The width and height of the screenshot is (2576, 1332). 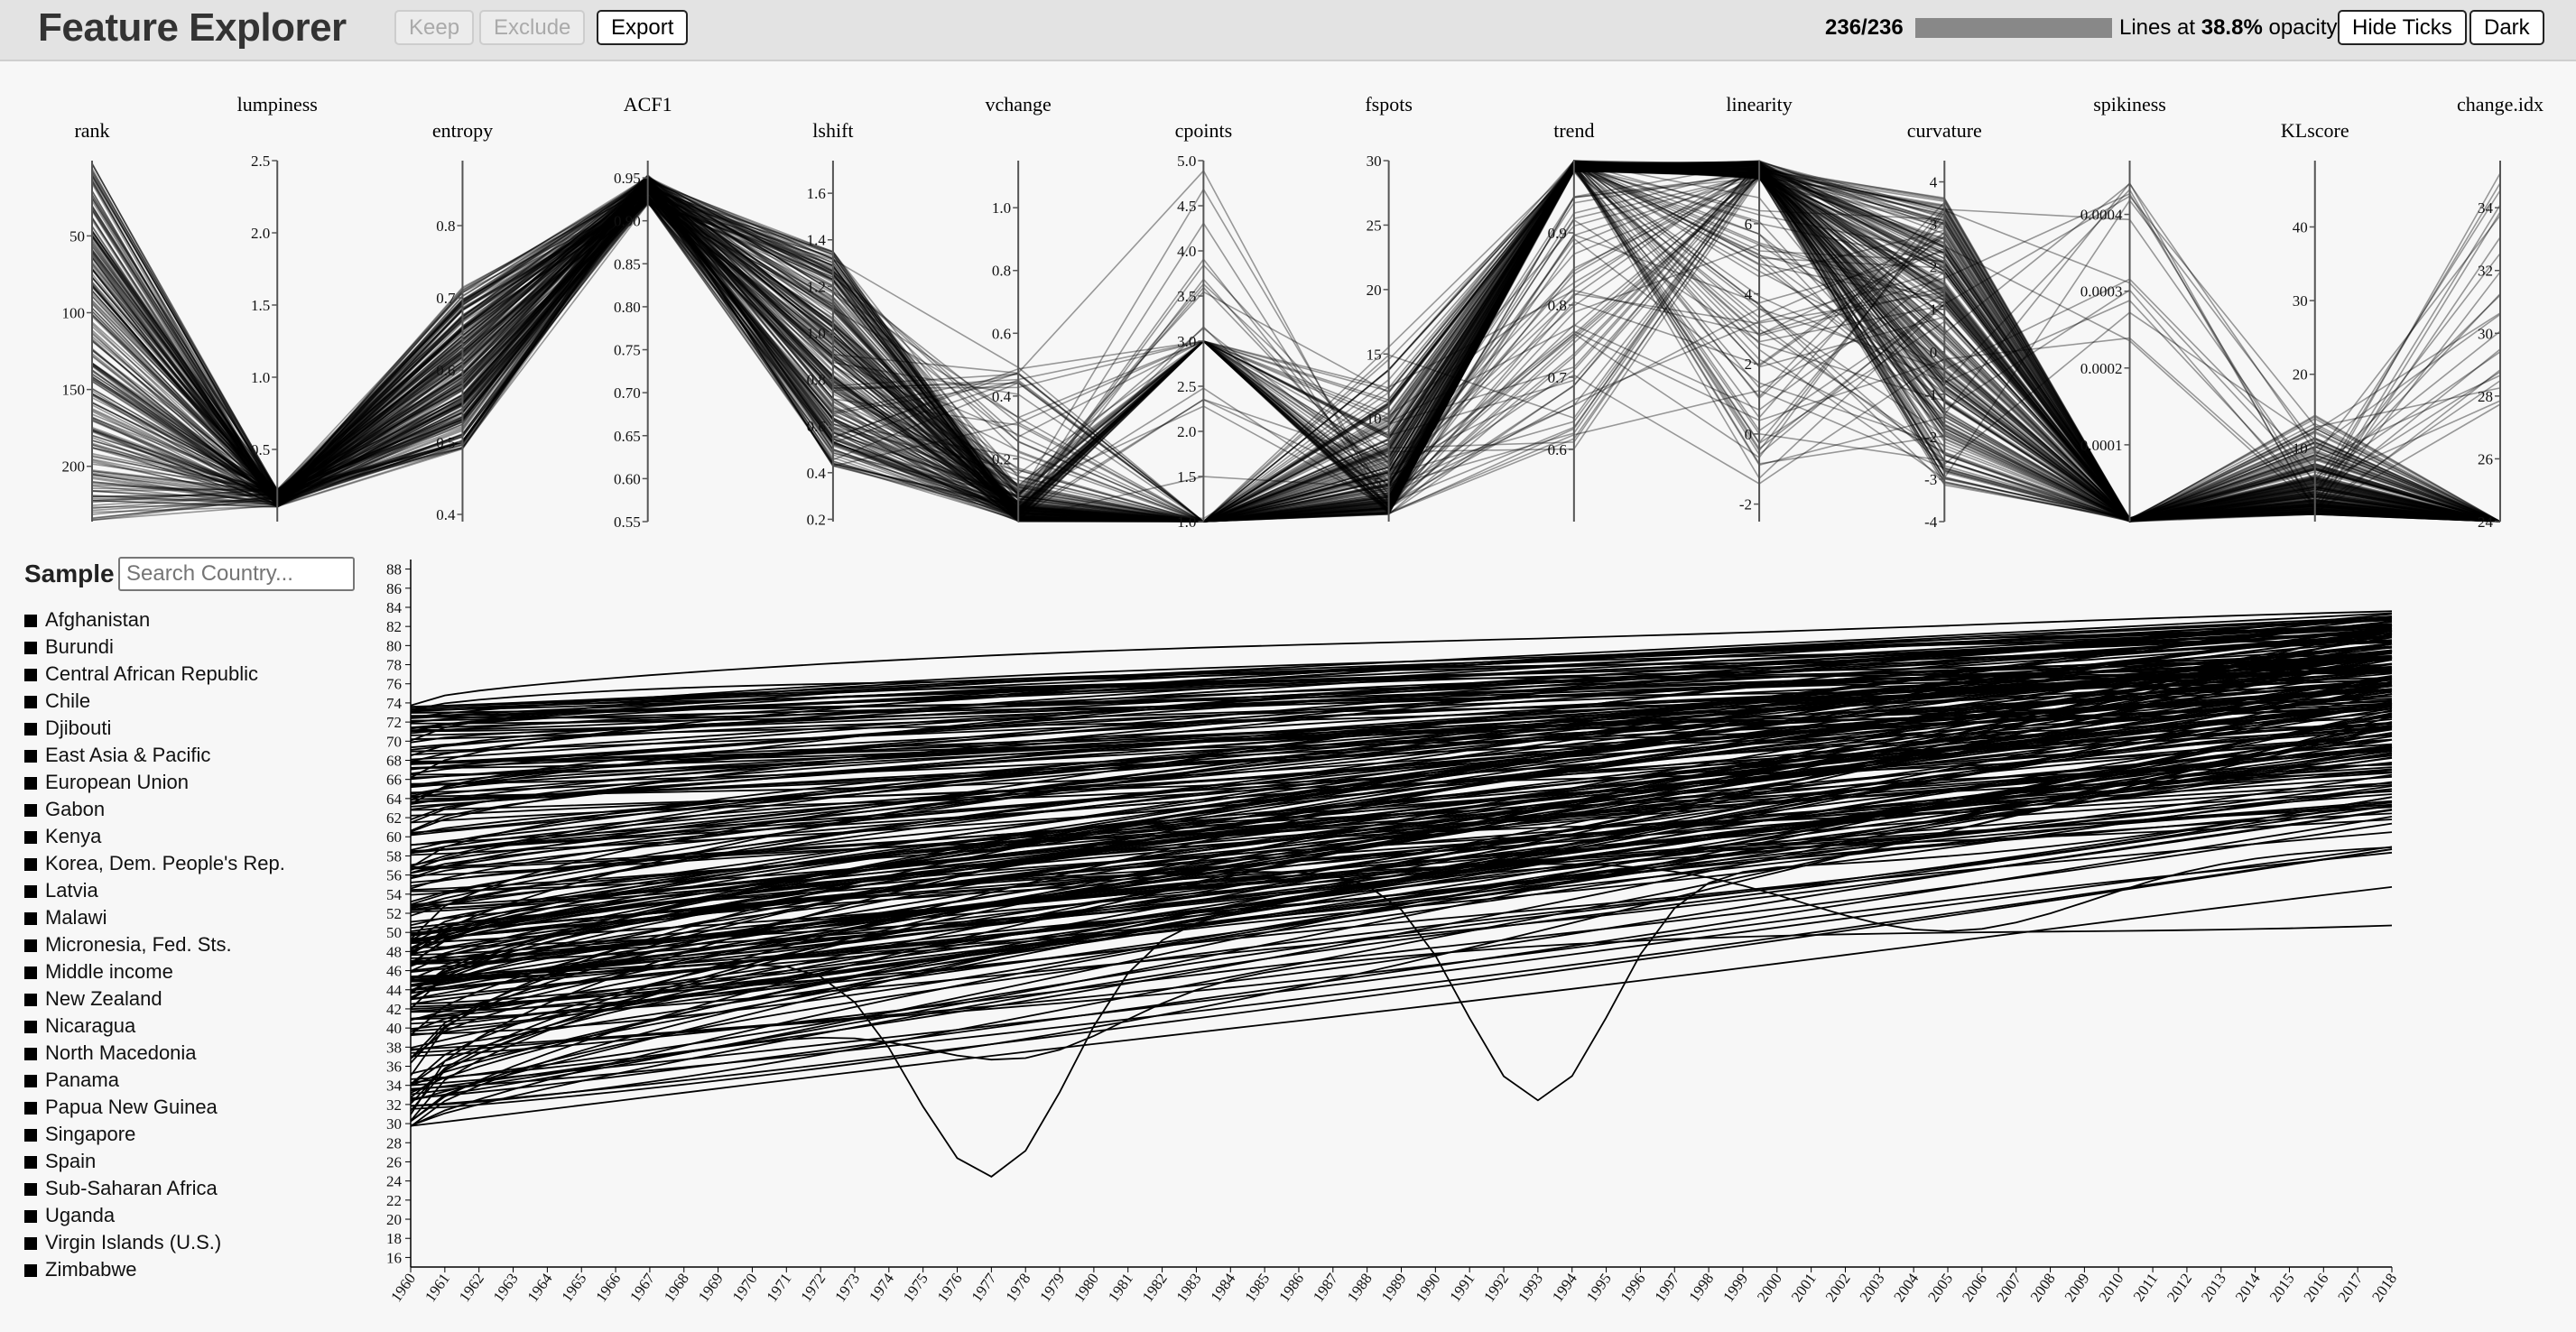 I want to click on country-item: Burundi, so click(x=154, y=647).